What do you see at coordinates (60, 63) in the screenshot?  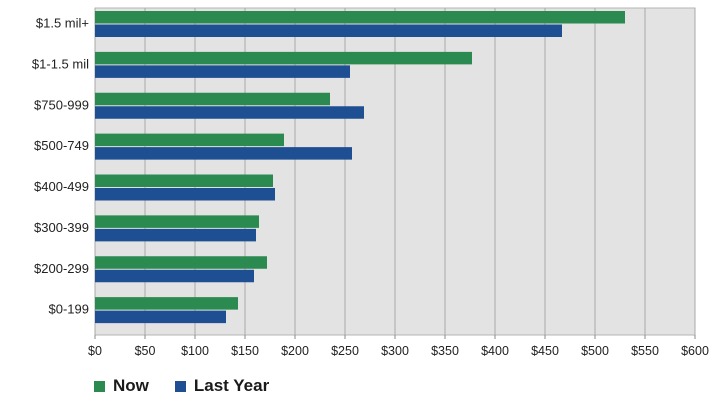 I see `category-label: $1-1.5 mil` at bounding box center [60, 63].